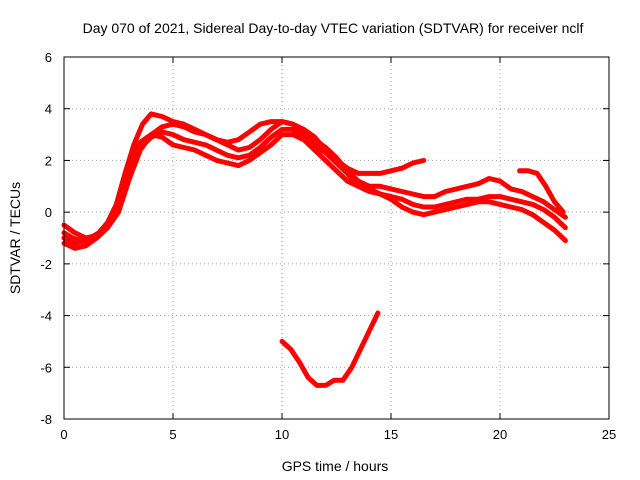 This screenshot has height=480, width=640. What do you see at coordinates (48, 160) in the screenshot?
I see `y-tick-label: 2` at bounding box center [48, 160].